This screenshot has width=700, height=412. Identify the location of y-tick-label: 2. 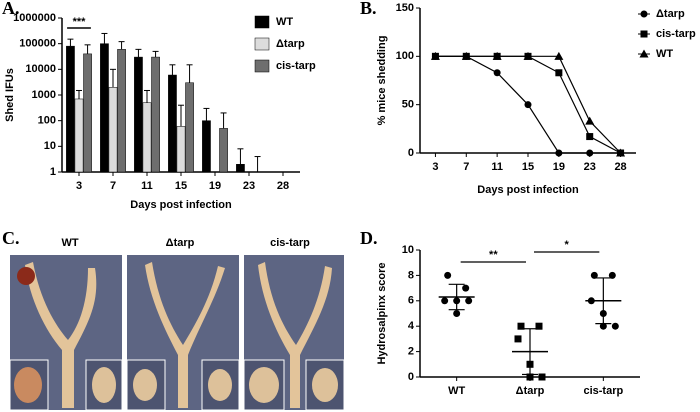
(411, 352).